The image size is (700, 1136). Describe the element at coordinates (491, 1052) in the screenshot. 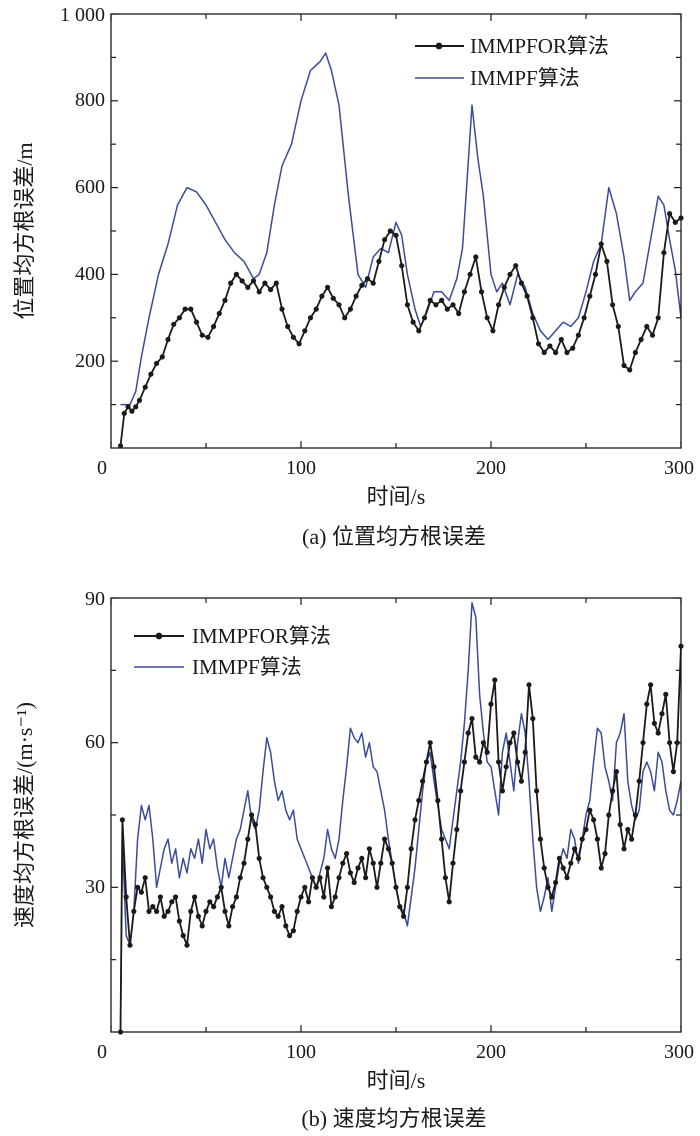

I see `chart-b-x-tick-200: 200` at that location.